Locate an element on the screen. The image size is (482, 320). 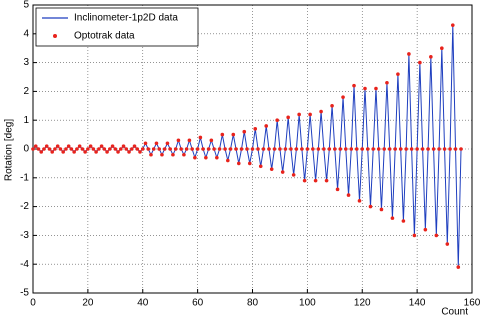
x-axis-title: Count is located at coordinates (454, 312).